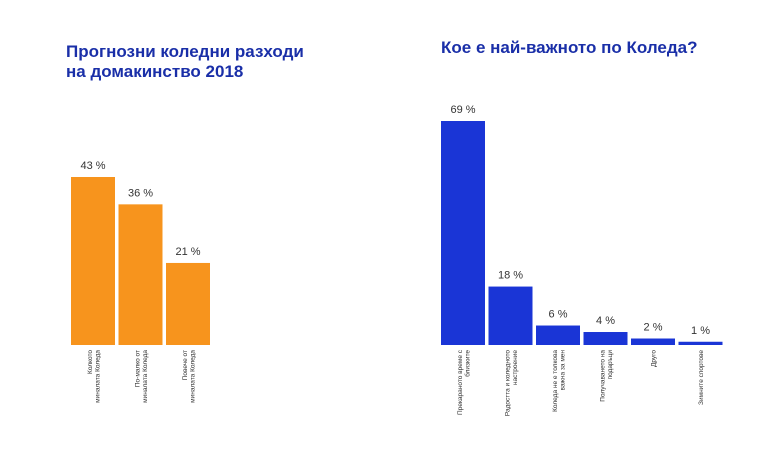 The width and height of the screenshot is (768, 453). Describe the element at coordinates (653, 328) in the screenshot. I see `value-label-1-4: 2 %` at that location.